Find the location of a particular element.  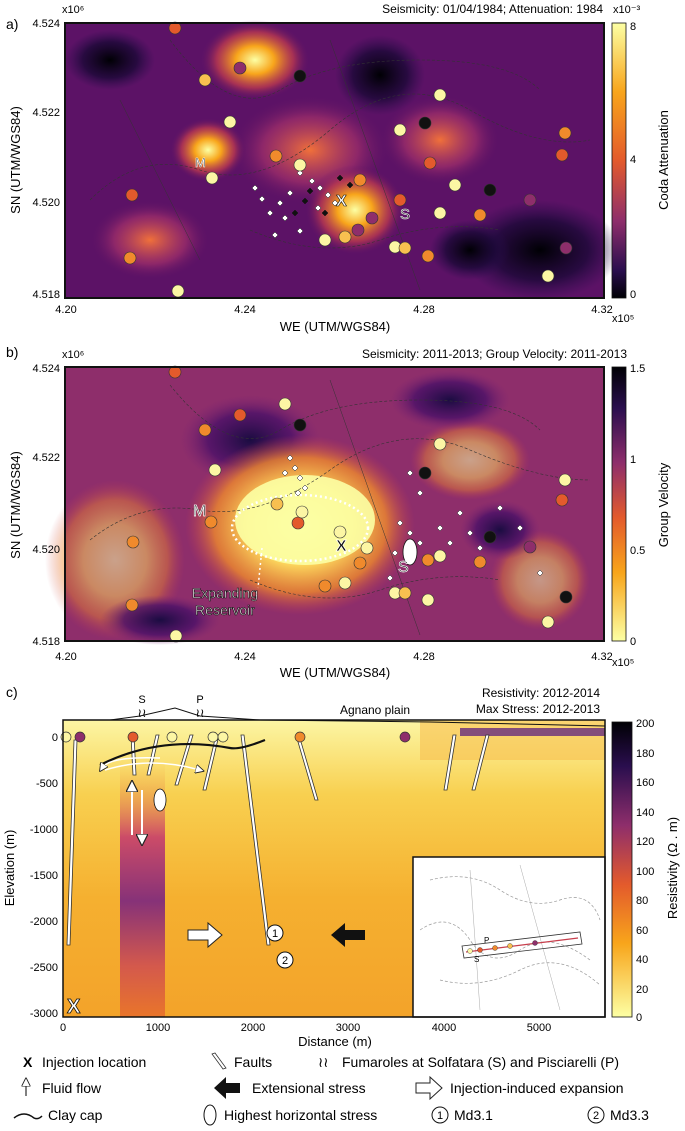

panel-c-x-tick: 3000 is located at coordinates (348, 1028).